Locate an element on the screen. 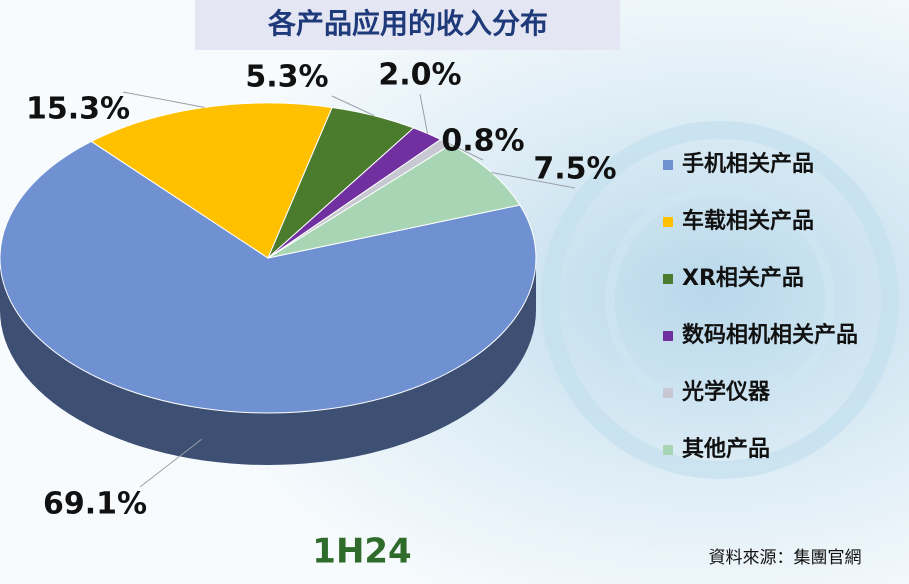  legend-label: 光学仪器 is located at coordinates (726, 392).